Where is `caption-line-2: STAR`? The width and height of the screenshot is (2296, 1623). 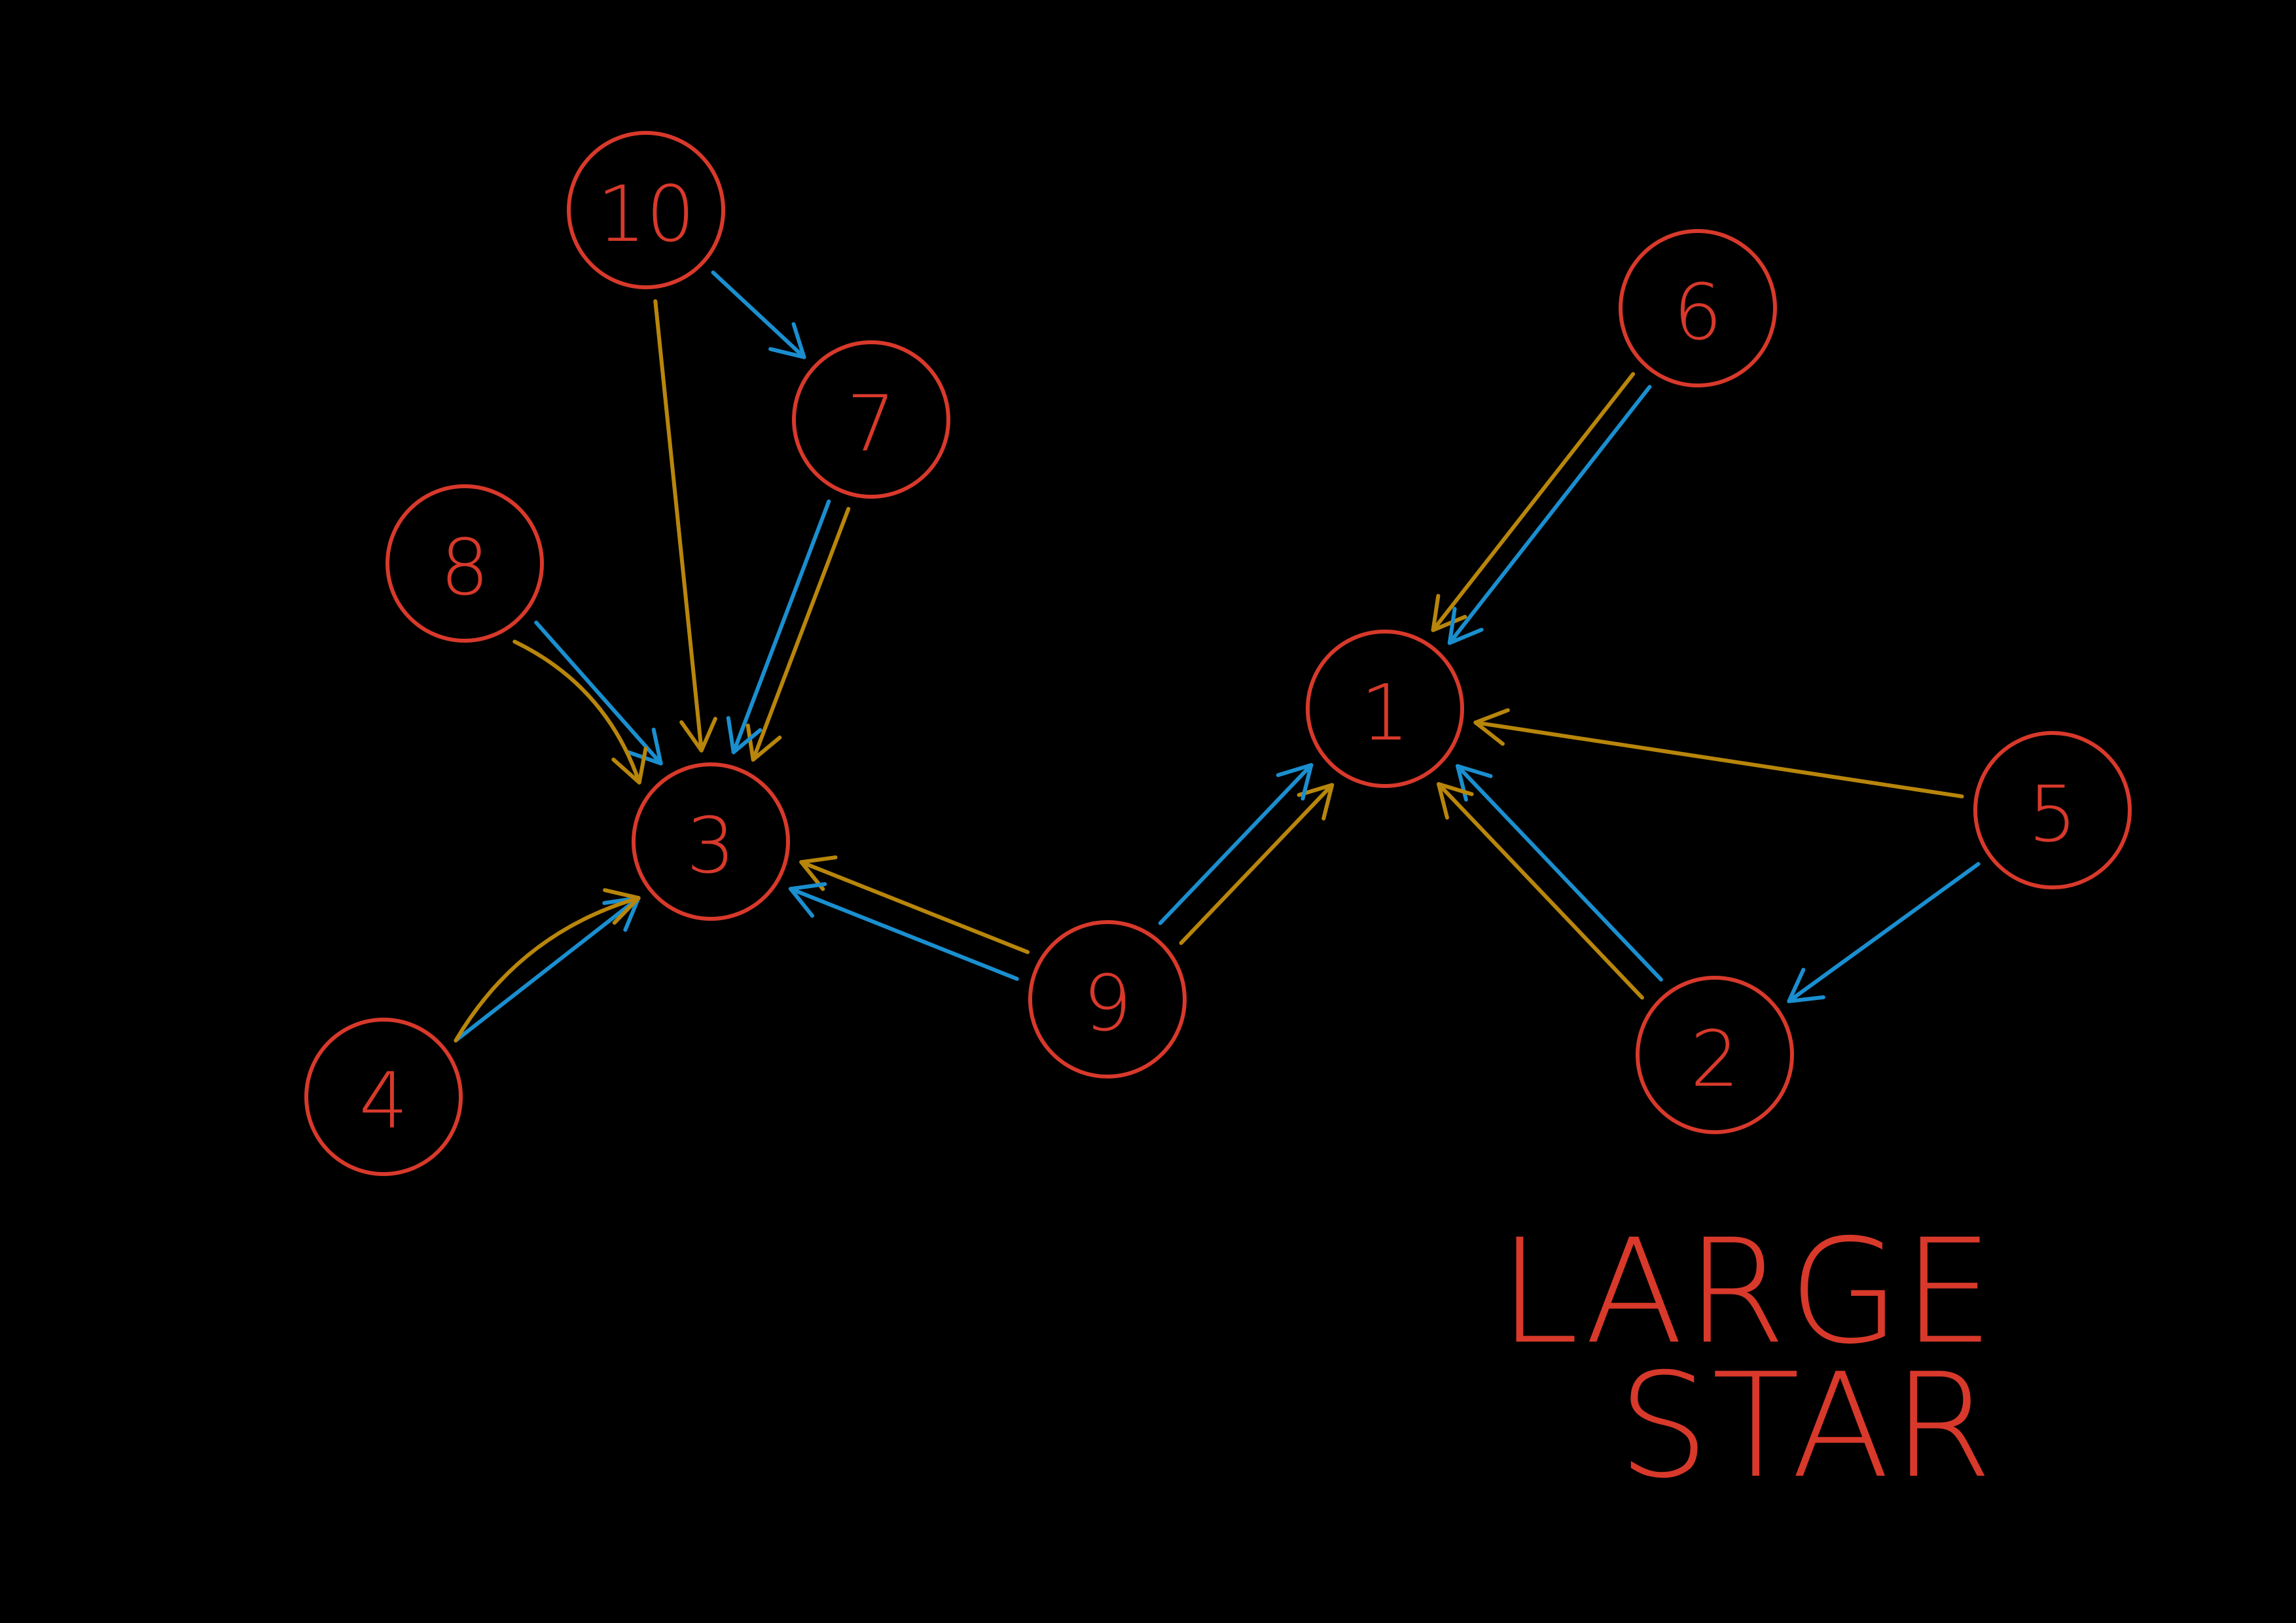 caption-line-2: STAR is located at coordinates (1807, 1426).